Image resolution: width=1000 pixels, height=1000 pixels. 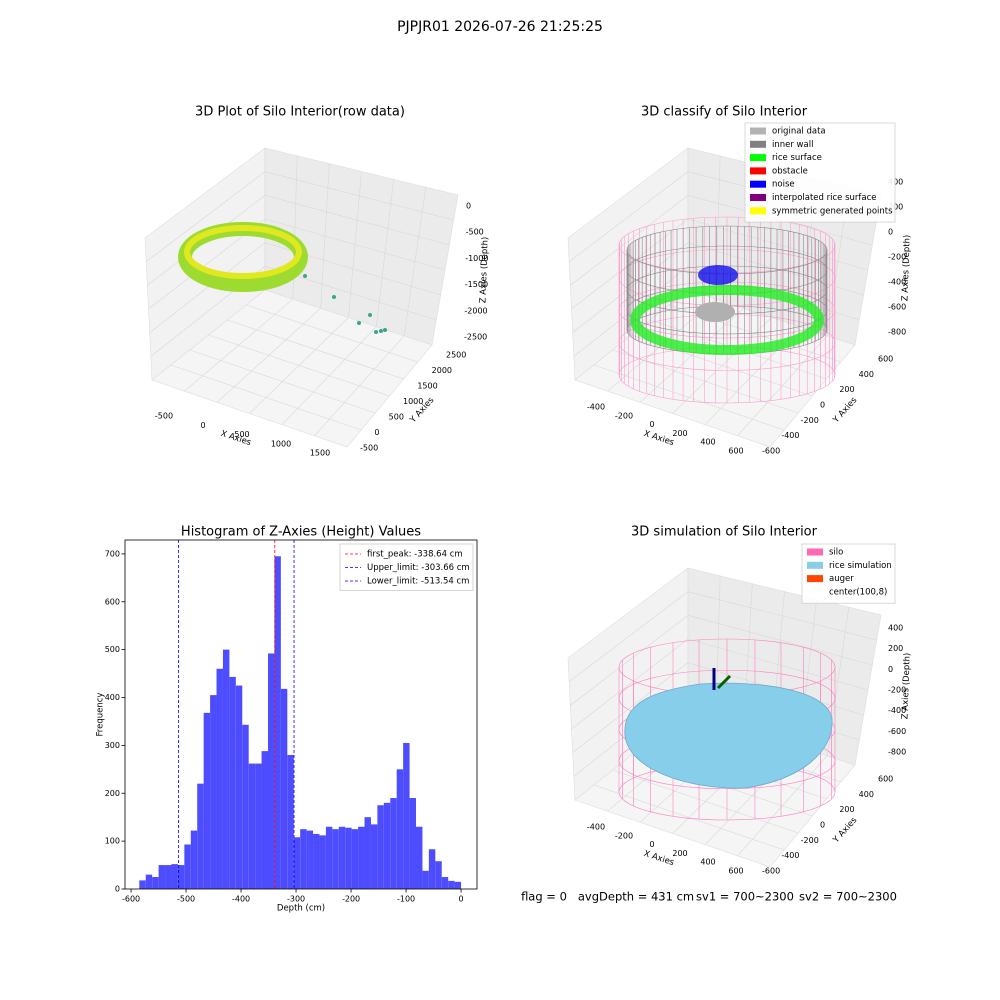 What do you see at coordinates (897, 752) in the screenshot?
I see `z-tick-label: -800` at bounding box center [897, 752].